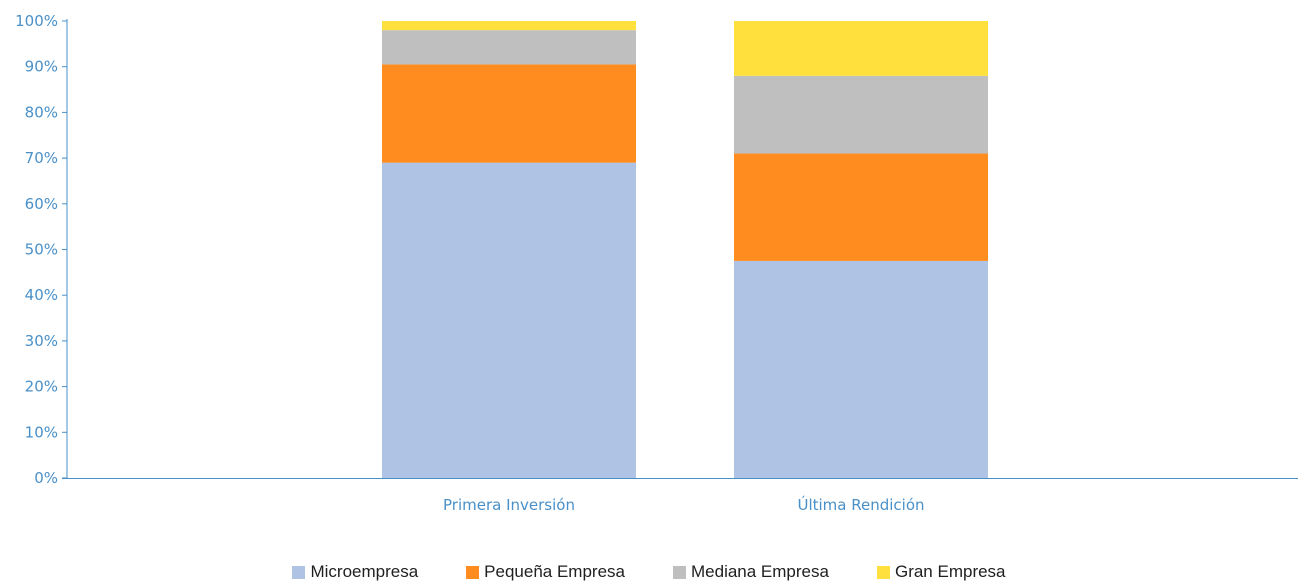 The height and width of the screenshot is (586, 1298). Describe the element at coordinates (41, 158) in the screenshot. I see `y-tick-label: 70%` at that location.